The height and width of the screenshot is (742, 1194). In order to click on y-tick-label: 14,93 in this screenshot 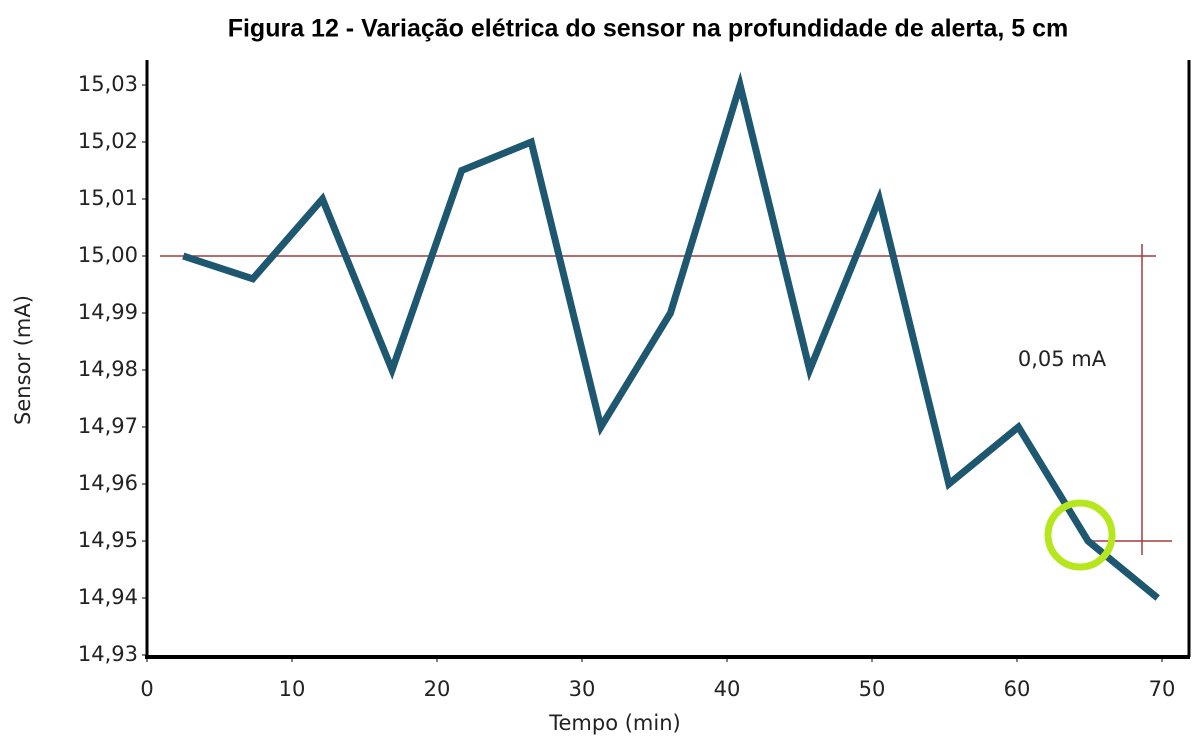, I will do `click(108, 654)`.